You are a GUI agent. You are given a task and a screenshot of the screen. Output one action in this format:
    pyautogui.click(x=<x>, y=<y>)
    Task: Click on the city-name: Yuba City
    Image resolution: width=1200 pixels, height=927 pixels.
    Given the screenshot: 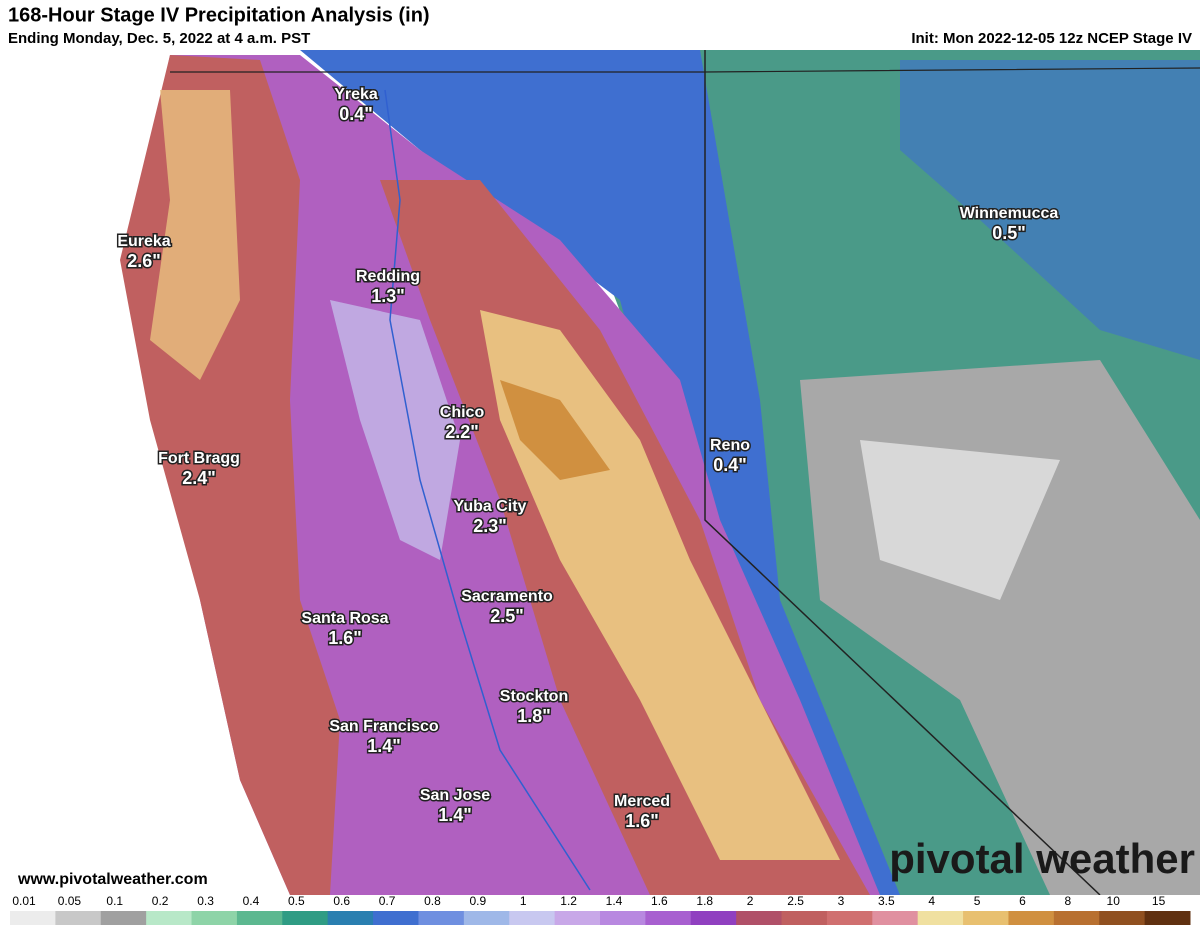 What is the action you would take?
    pyautogui.click(x=490, y=506)
    